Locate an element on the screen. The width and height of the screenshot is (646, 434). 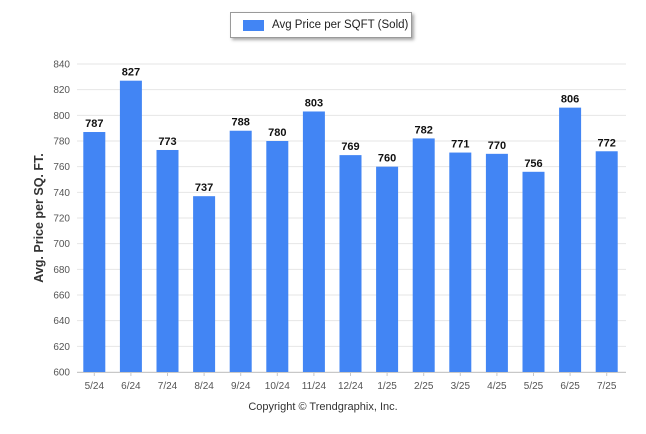
x-tick-label: 3/25 is located at coordinates (461, 386).